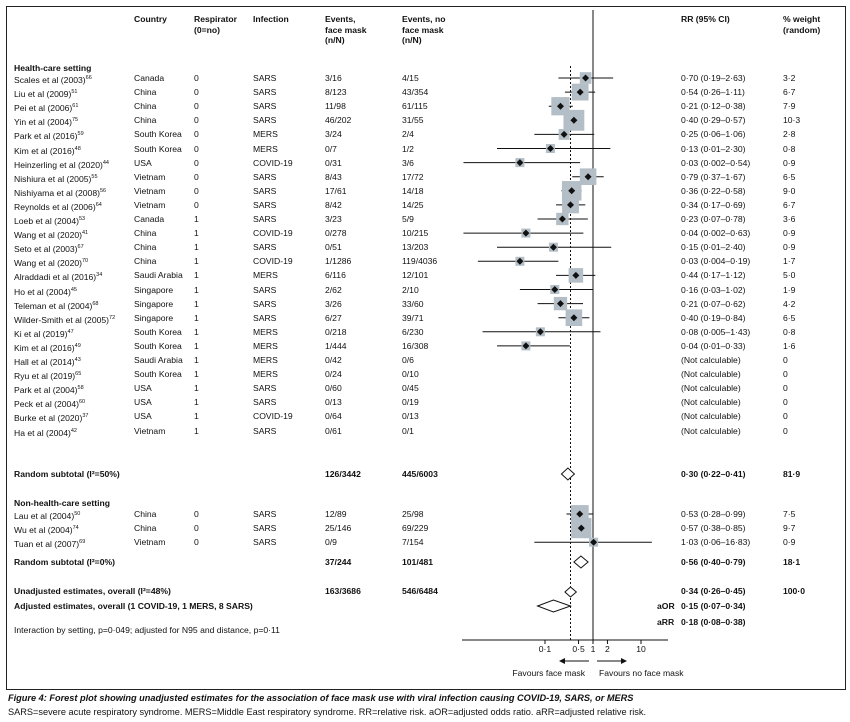 The image size is (850, 722). Describe the element at coordinates (413, 542) in the screenshot. I see `study-events-no-face-mask: 7/154` at that location.